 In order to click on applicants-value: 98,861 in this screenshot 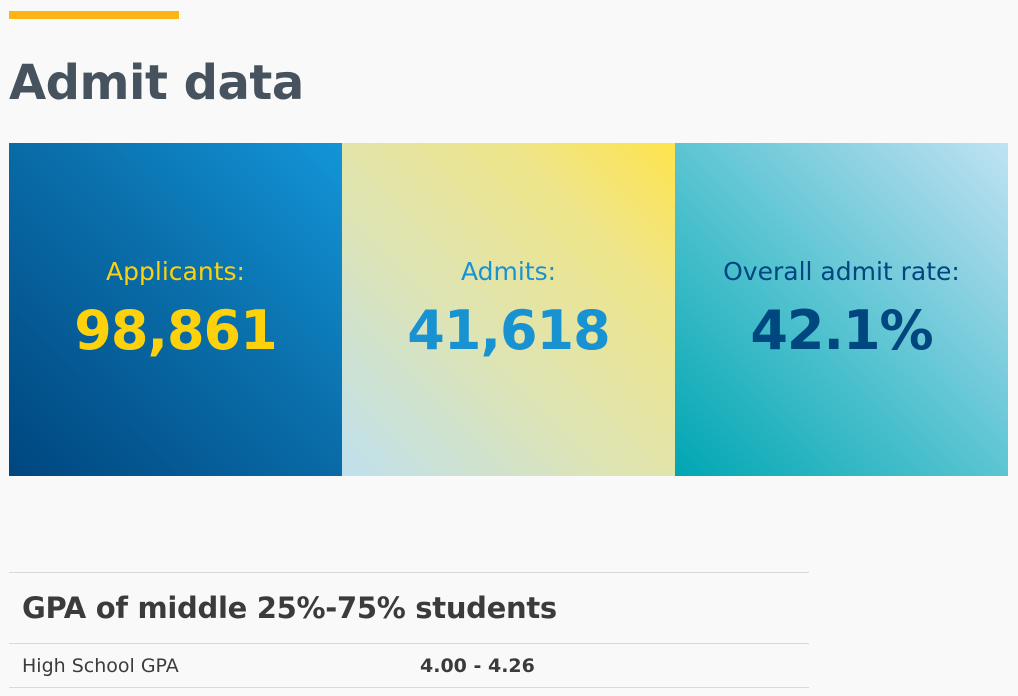, I will do `click(175, 330)`.